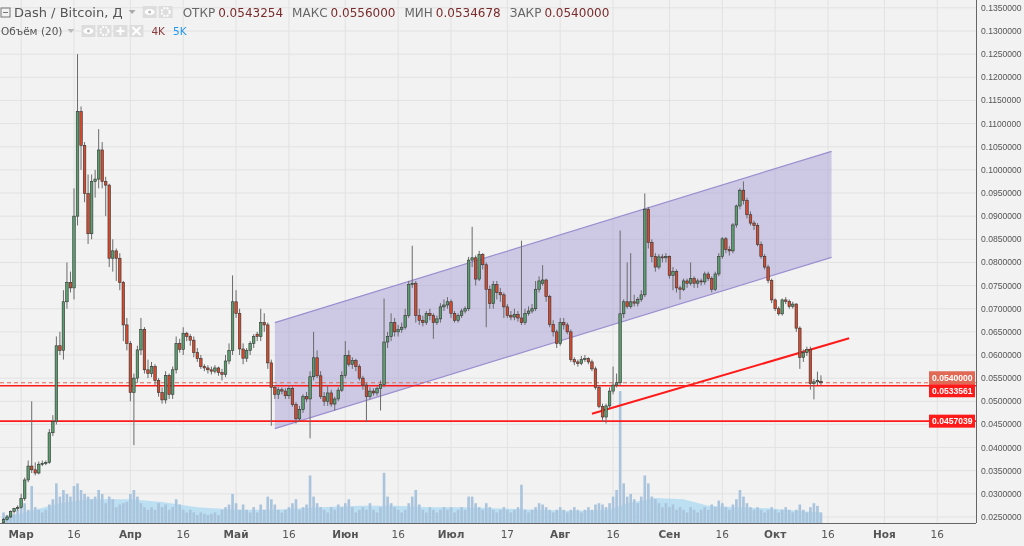 This screenshot has width=1024, height=546. Describe the element at coordinates (180, 31) in the screenshot. I see `annotation: 5K` at that location.